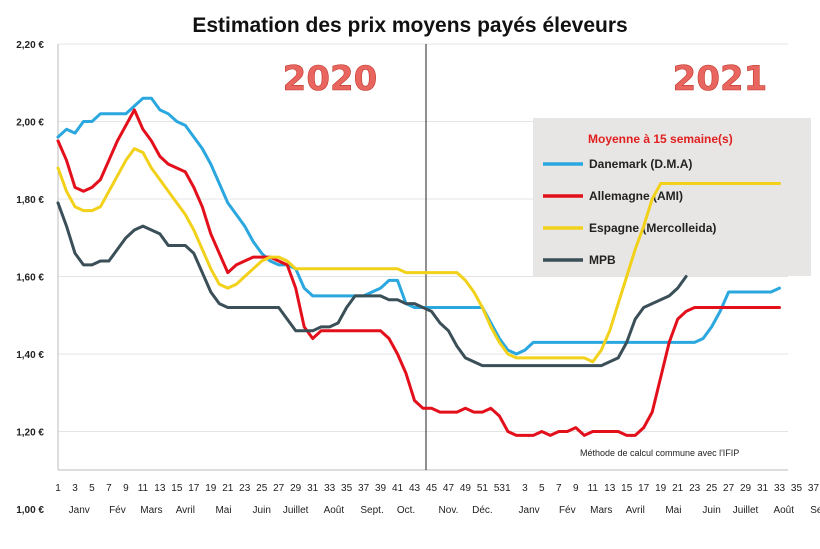 The height and width of the screenshot is (549, 820). What do you see at coordinates (659, 453) in the screenshot?
I see `method-note: Méthode de calcul commune avec l'IFIP` at bounding box center [659, 453].